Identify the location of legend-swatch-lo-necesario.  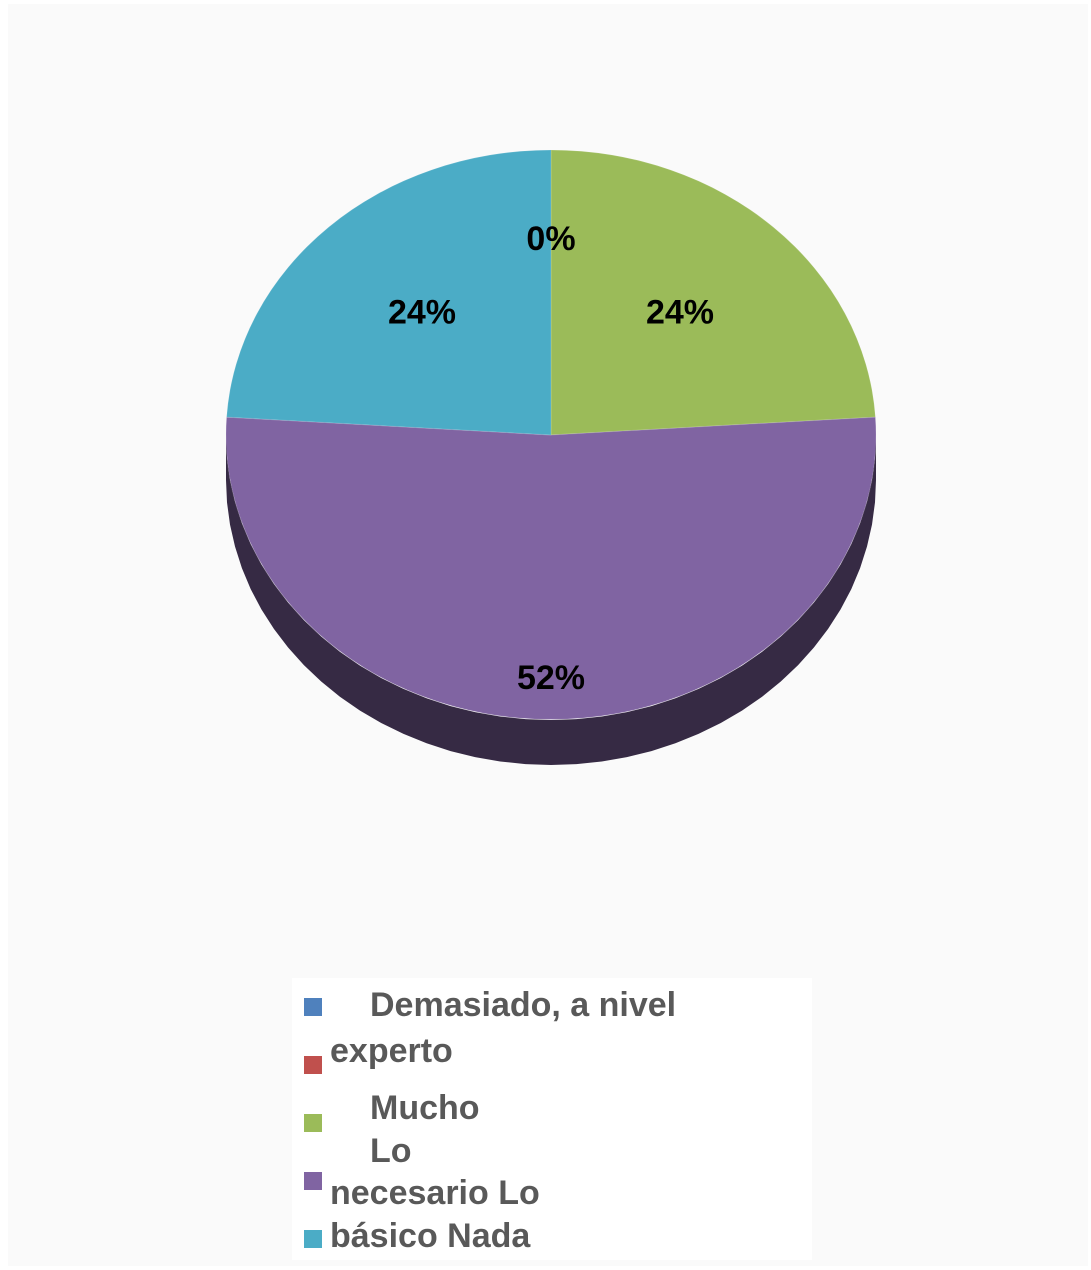
(313, 1181).